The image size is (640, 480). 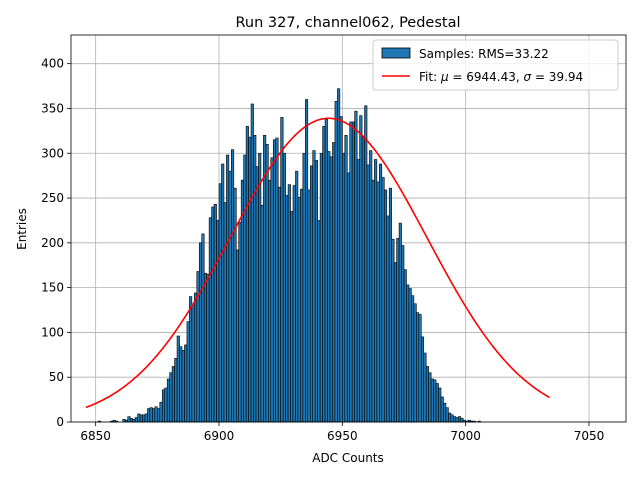 What do you see at coordinates (52, 243) in the screenshot?
I see `y-tick-label: 200` at bounding box center [52, 243].